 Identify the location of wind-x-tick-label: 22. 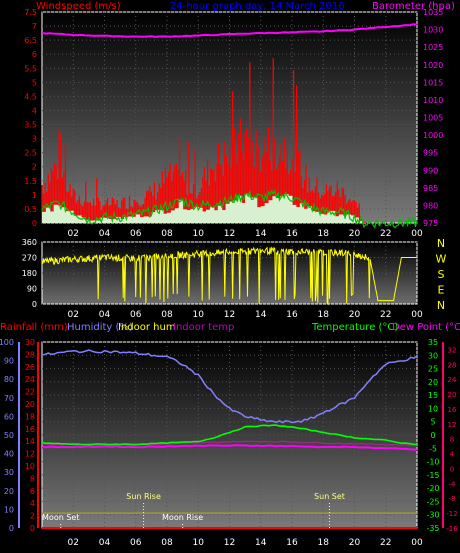
(385, 234).